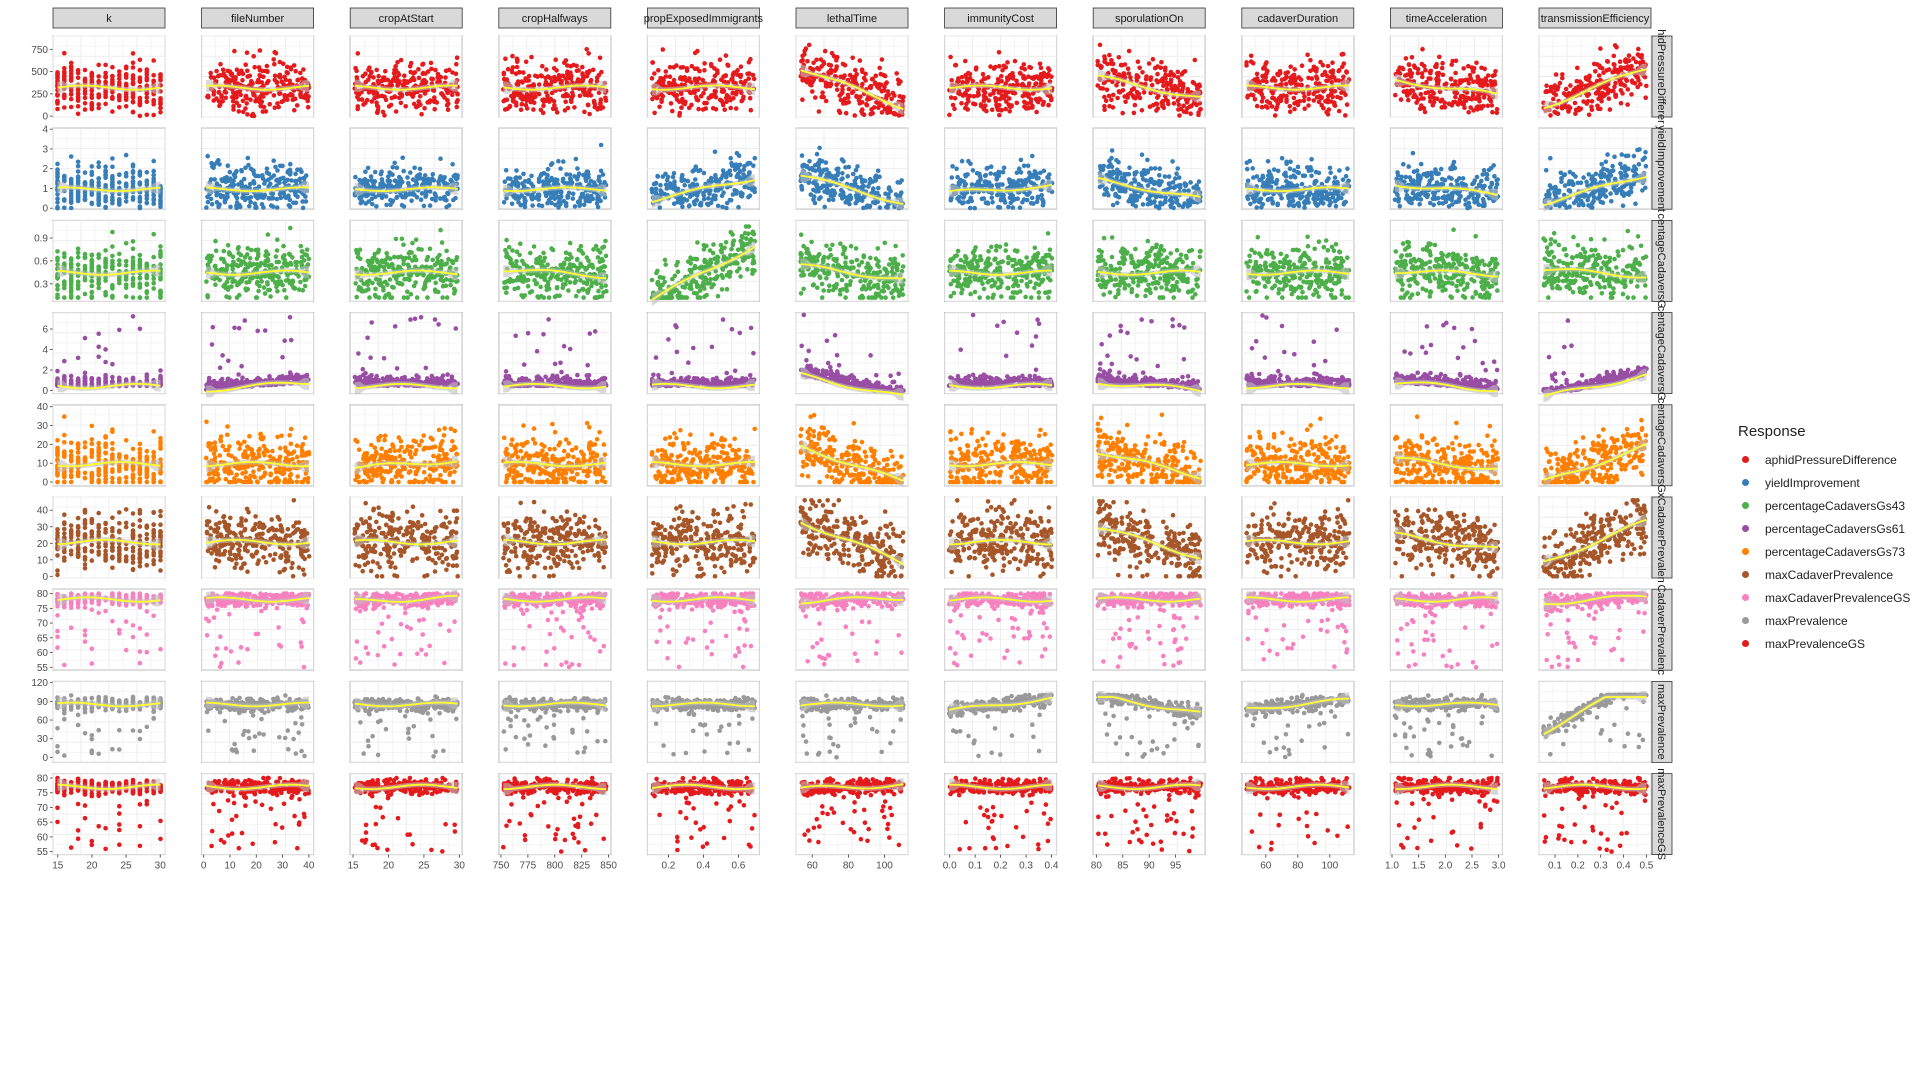  What do you see at coordinates (1000, 19) in the screenshot?
I see `column-strip-label: immunityCost` at bounding box center [1000, 19].